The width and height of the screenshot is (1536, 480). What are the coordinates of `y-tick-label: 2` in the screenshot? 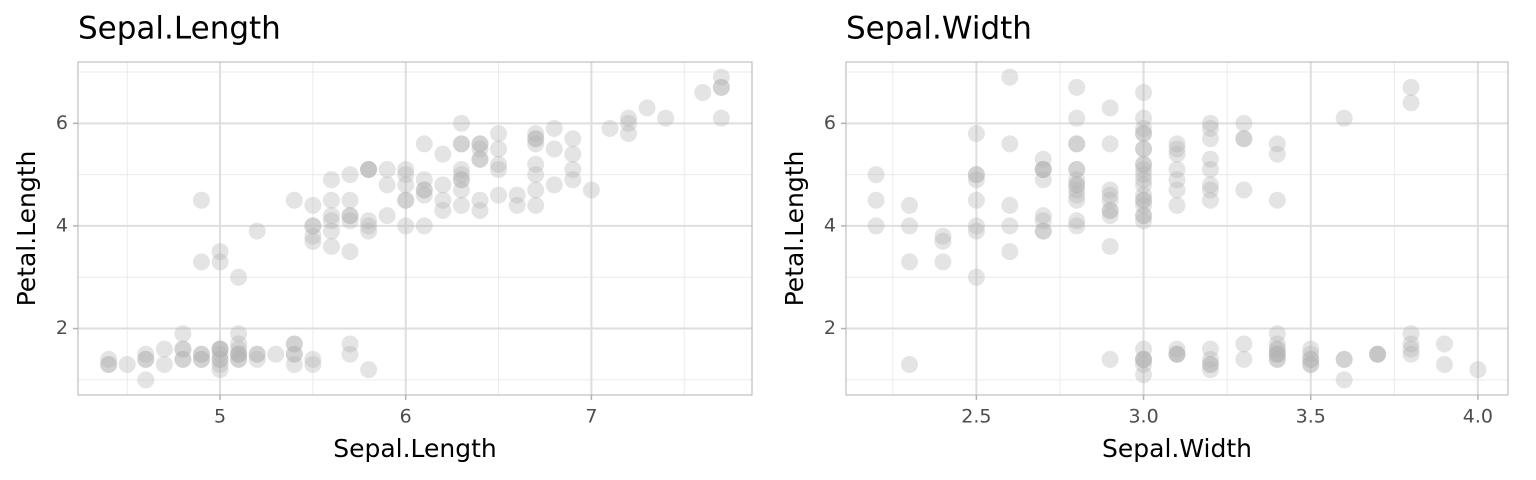 It's located at (830, 328).